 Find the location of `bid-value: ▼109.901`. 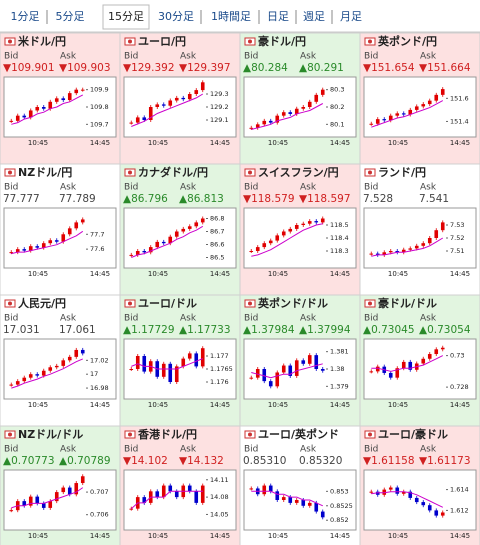

bid-value: ▼109.901 is located at coordinates (29, 68).